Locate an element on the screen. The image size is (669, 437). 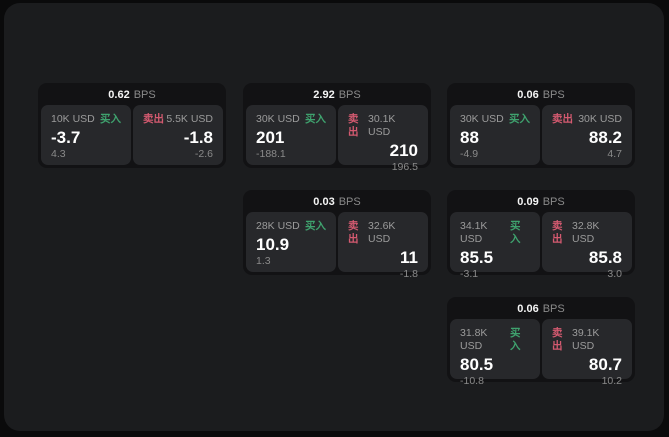
buy-delta: 1.3 is located at coordinates (263, 260).